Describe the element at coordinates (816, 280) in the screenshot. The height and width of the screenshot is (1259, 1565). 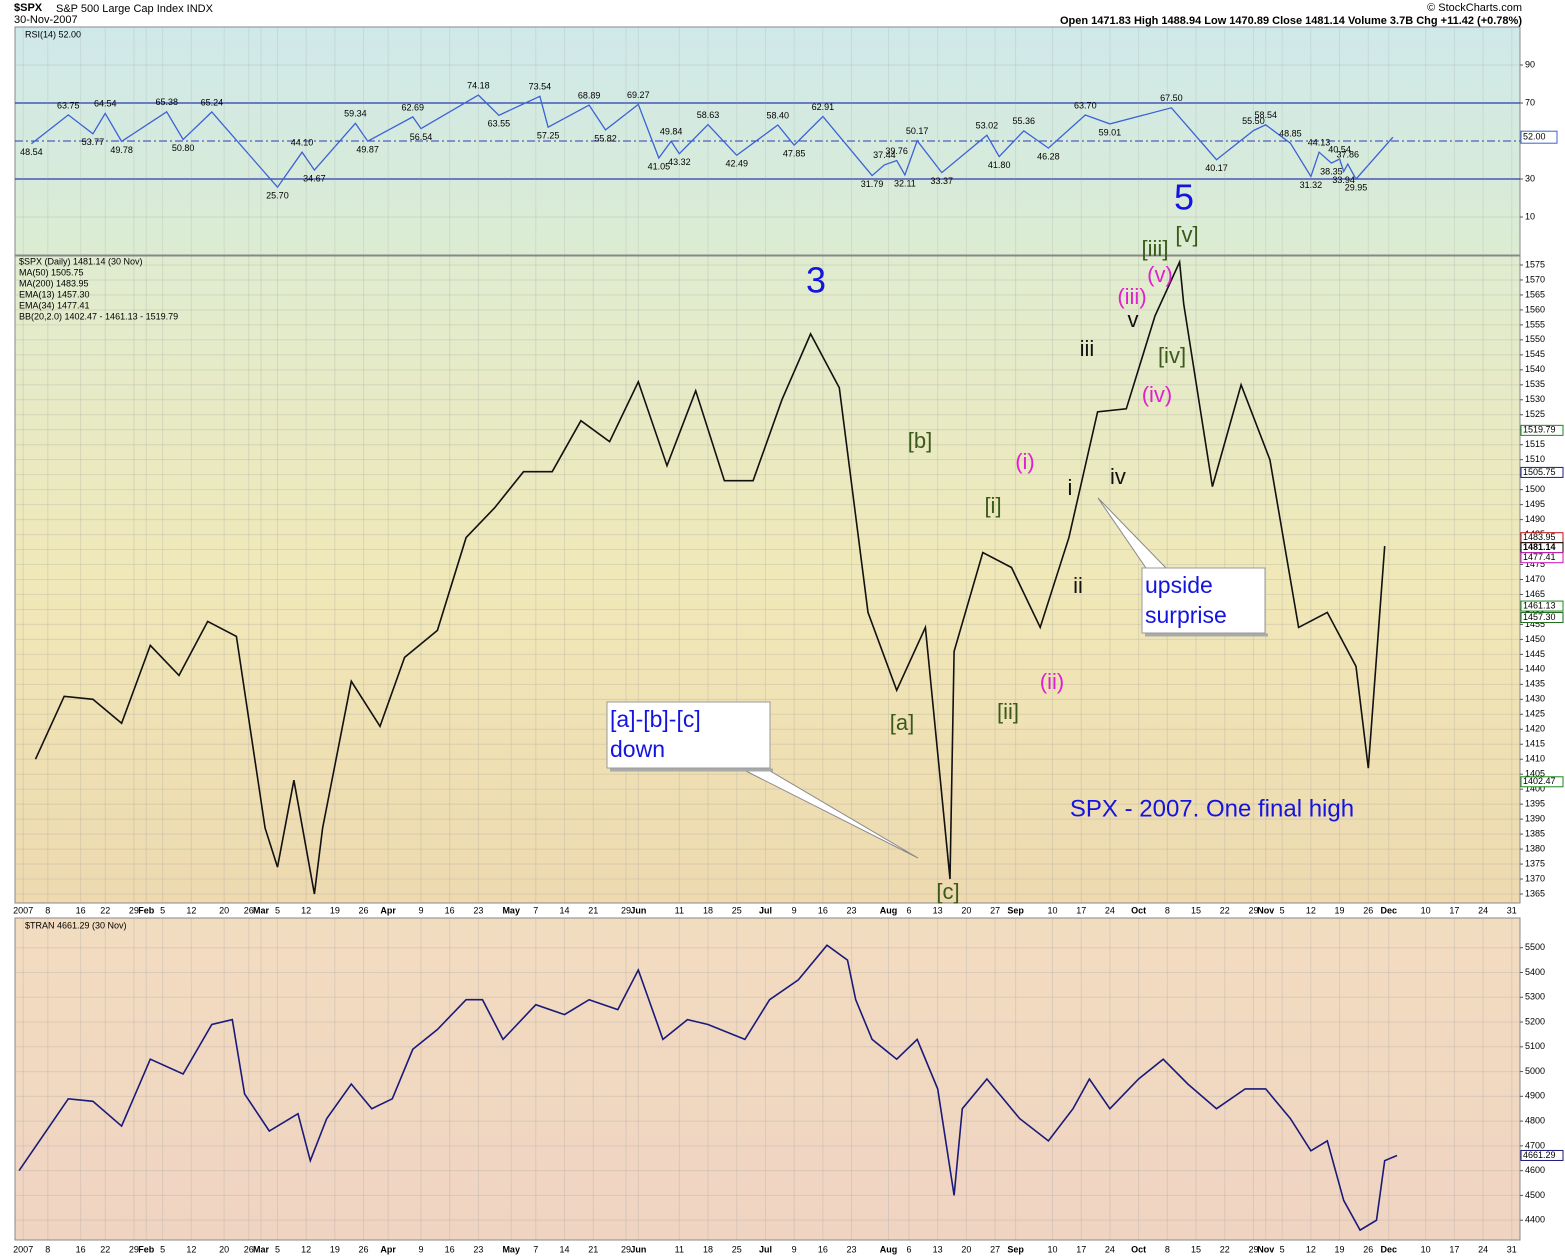
I see `wave-label: 3` at that location.